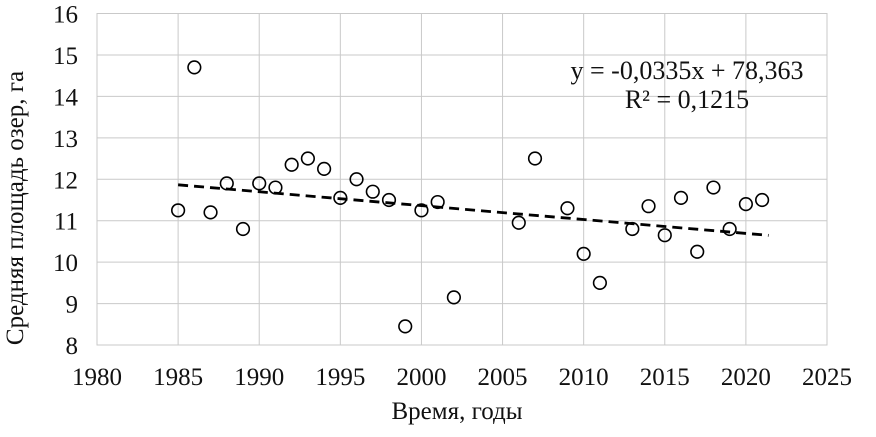  Describe the element at coordinates (15, 208) in the screenshot. I see `y-axis-title: Средняя площадь озер, га` at that location.